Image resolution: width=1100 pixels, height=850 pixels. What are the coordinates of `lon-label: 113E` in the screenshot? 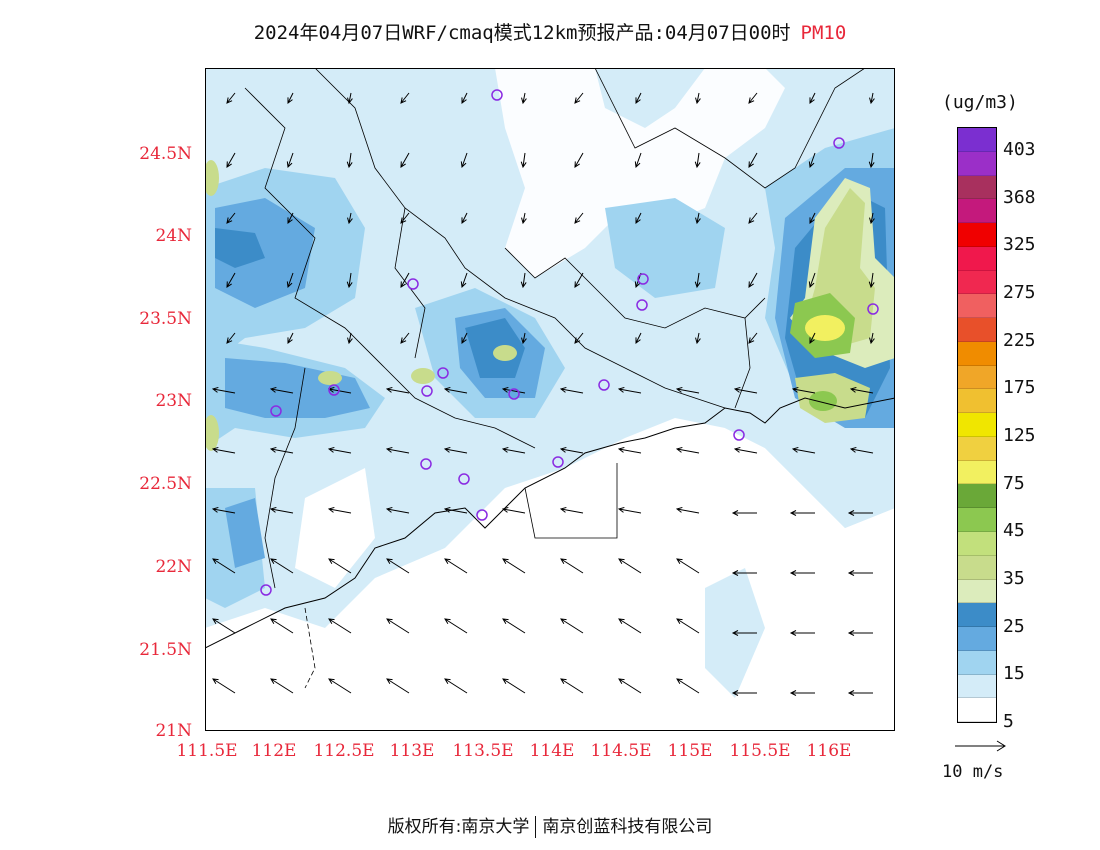 It's located at (412, 751).